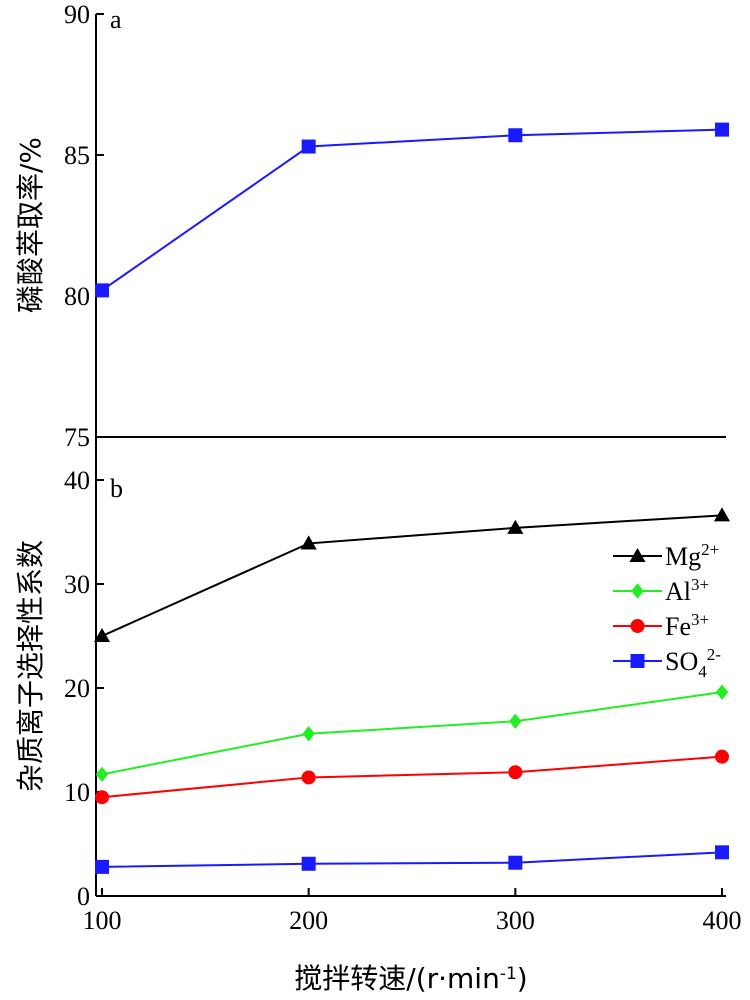  I want to click on panel-a-series, so click(412, 210).